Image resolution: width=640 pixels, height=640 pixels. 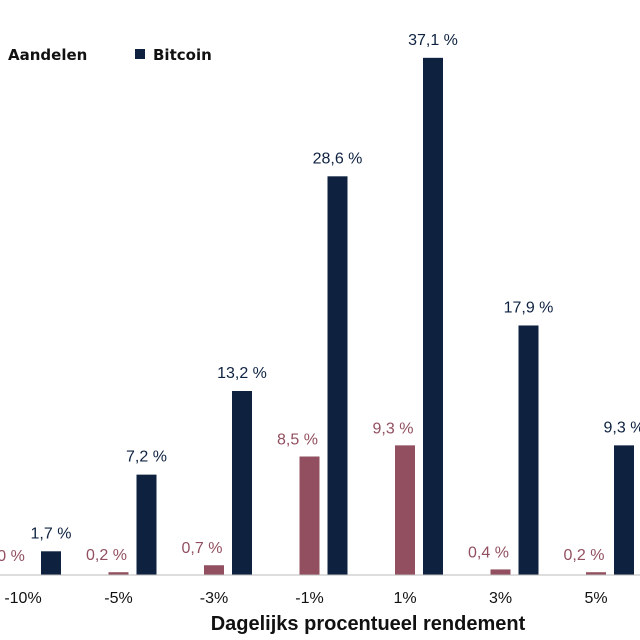 I want to click on value-label-bitcoin-1: 7,2 %, so click(x=146, y=457).